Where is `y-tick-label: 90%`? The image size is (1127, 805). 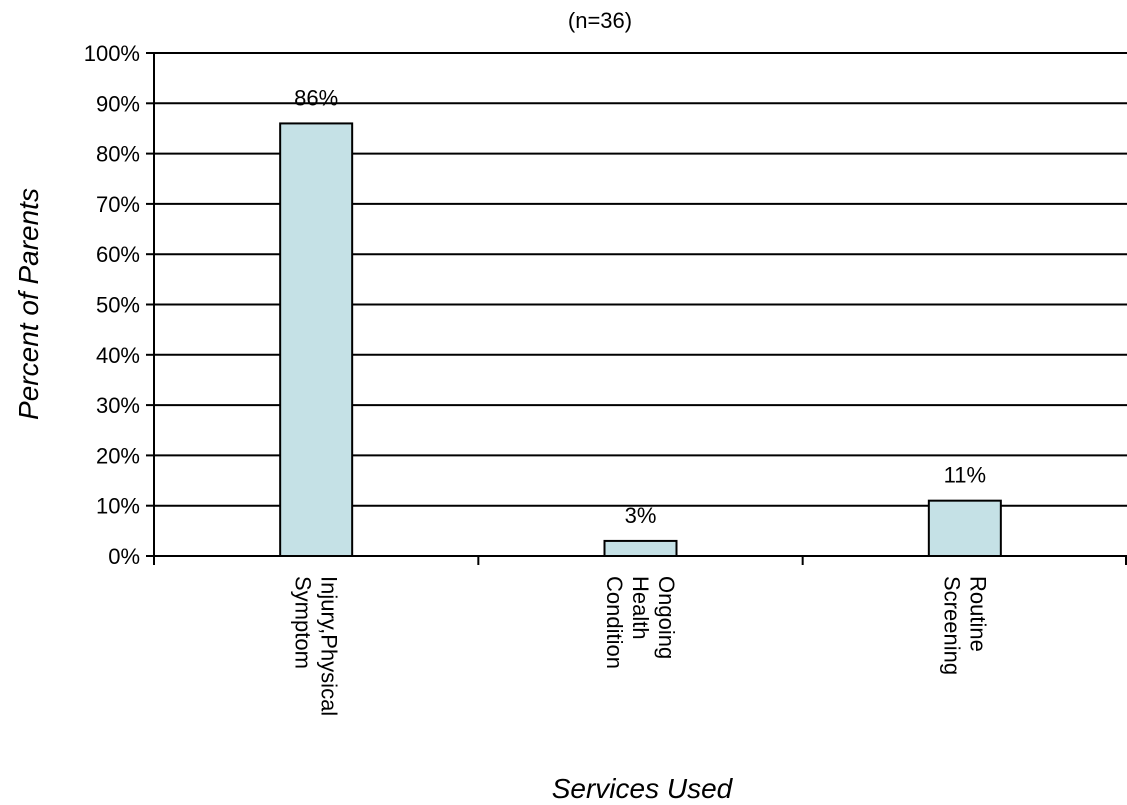
y-tick-label: 90% is located at coordinates (118, 103).